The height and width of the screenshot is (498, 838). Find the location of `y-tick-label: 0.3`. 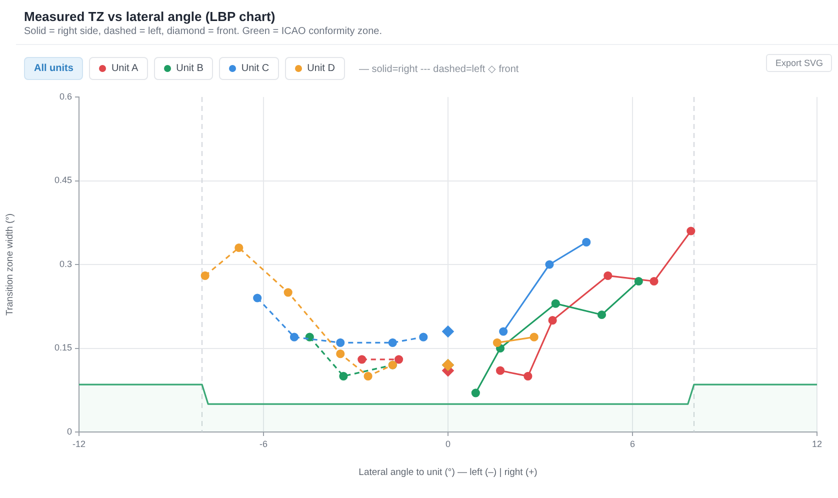

y-tick-label: 0.3 is located at coordinates (65, 263).